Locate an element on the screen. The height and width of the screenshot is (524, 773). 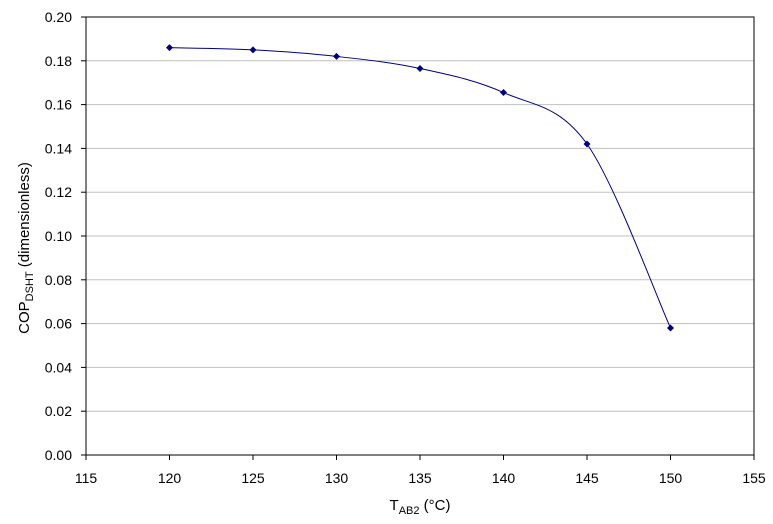
y-axis-title-sub: DSHT is located at coordinates (30, 286).